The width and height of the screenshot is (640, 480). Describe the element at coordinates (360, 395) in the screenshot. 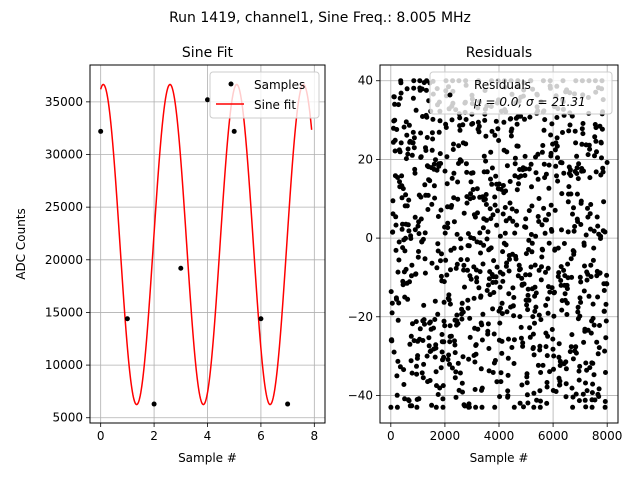

I see `residuals-ytick-label: −40` at that location.